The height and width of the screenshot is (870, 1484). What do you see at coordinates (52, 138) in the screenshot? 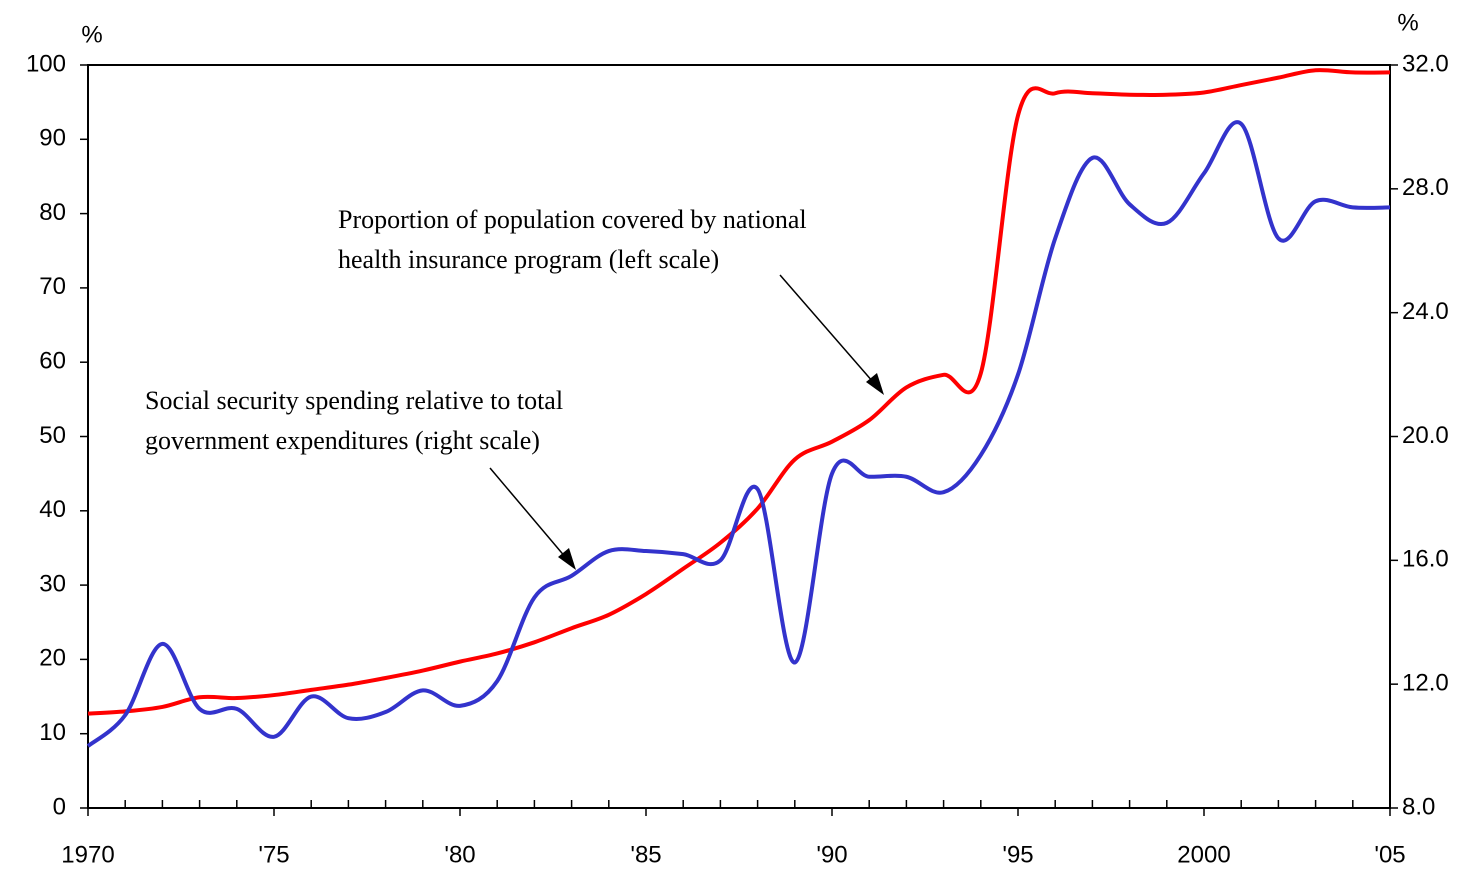
I see `y-tick-label: 90` at bounding box center [52, 138].